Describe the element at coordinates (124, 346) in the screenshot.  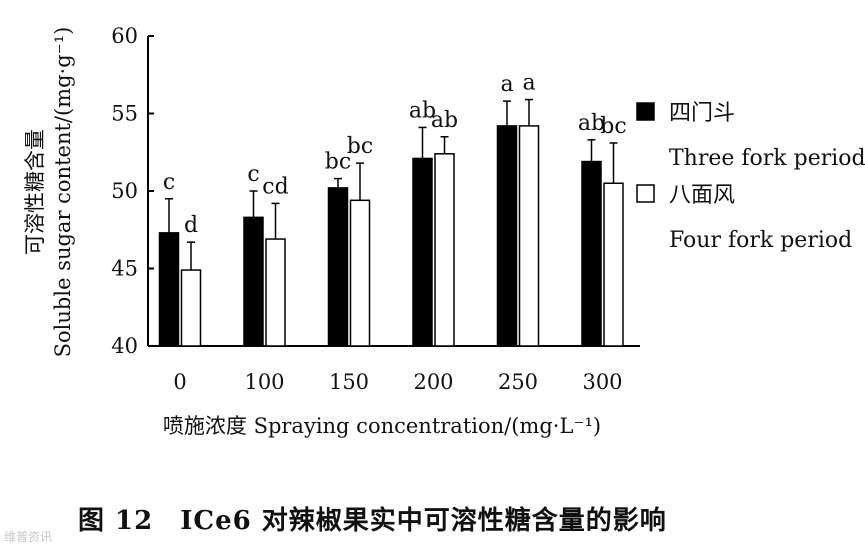
I see `y-tick-label: 40` at that location.